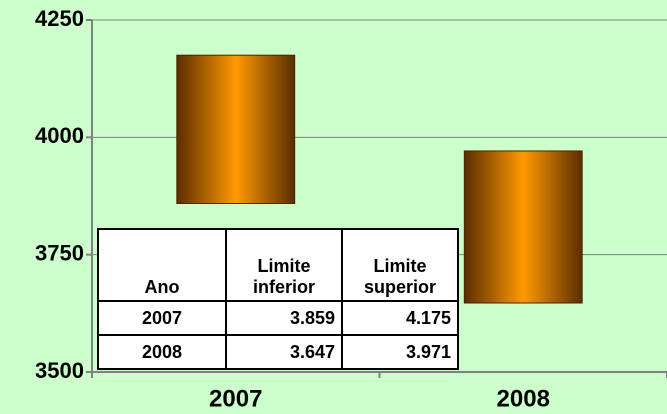 Image resolution: width=667 pixels, height=414 pixels. What do you see at coordinates (59, 370) in the screenshot?
I see `y-tick-label: 3500` at bounding box center [59, 370].